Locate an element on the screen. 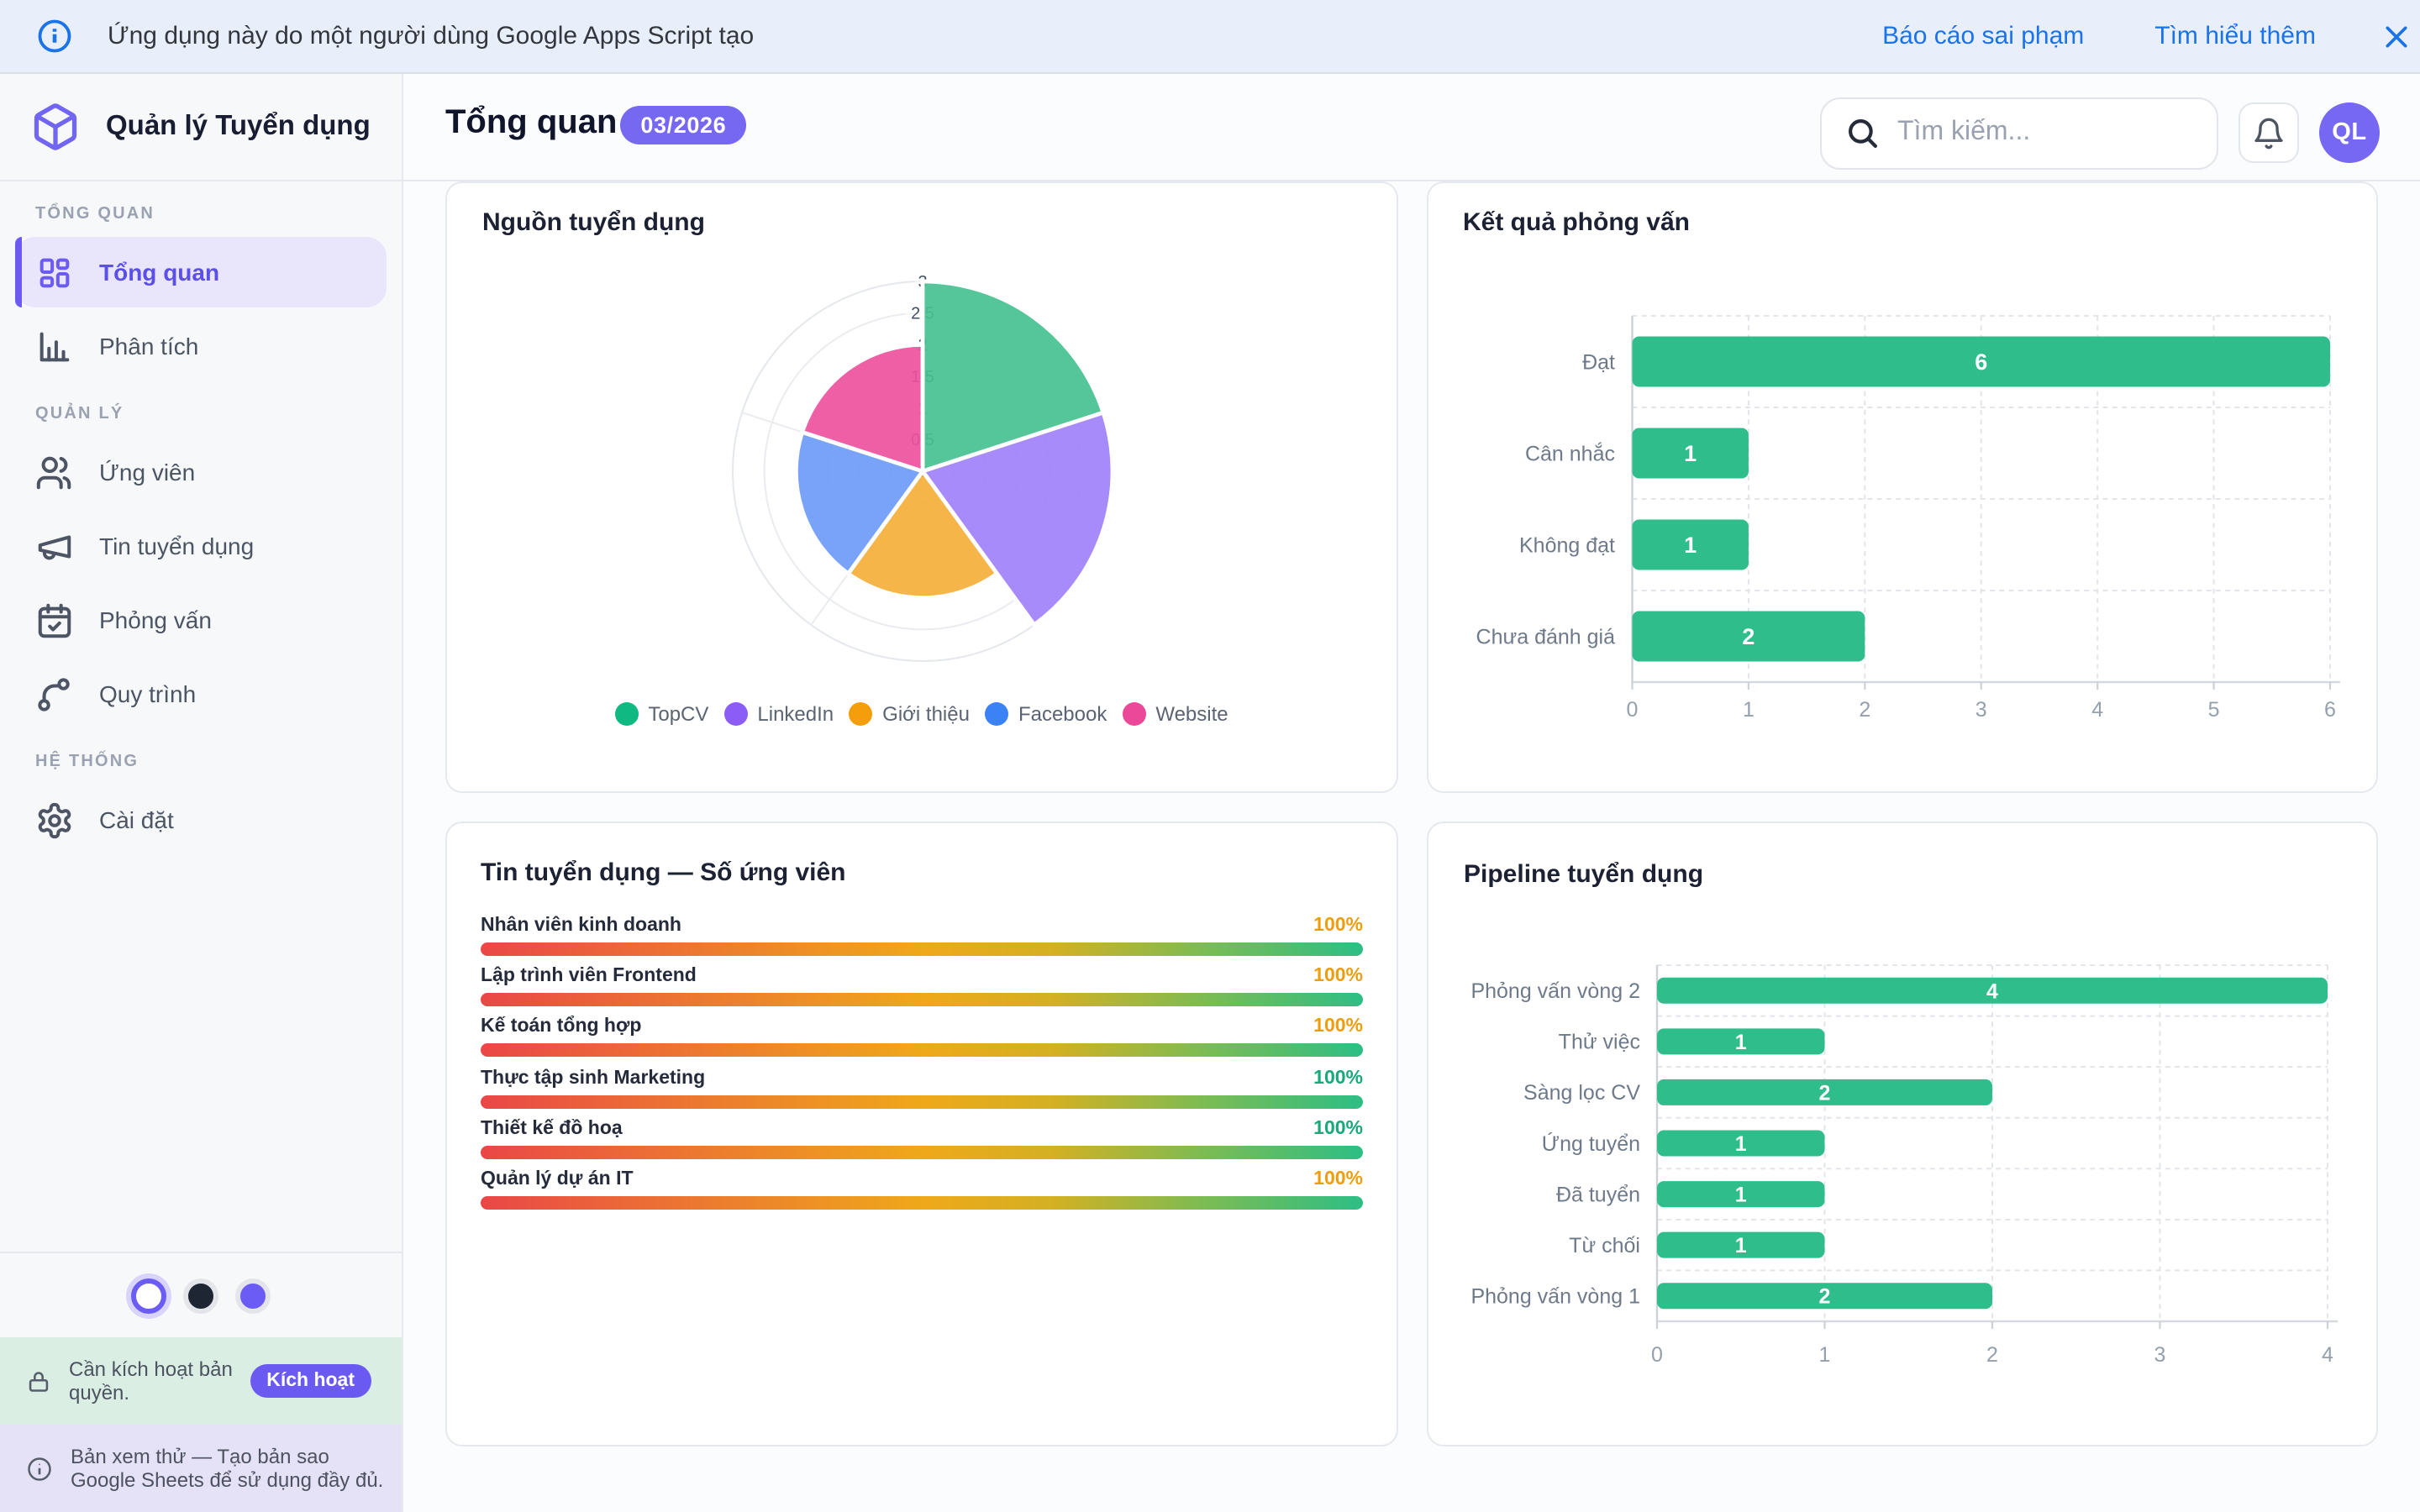 This screenshot has height=1512, width=2420. svg-text: Sàng lọc CV is located at coordinates (1581, 1092).